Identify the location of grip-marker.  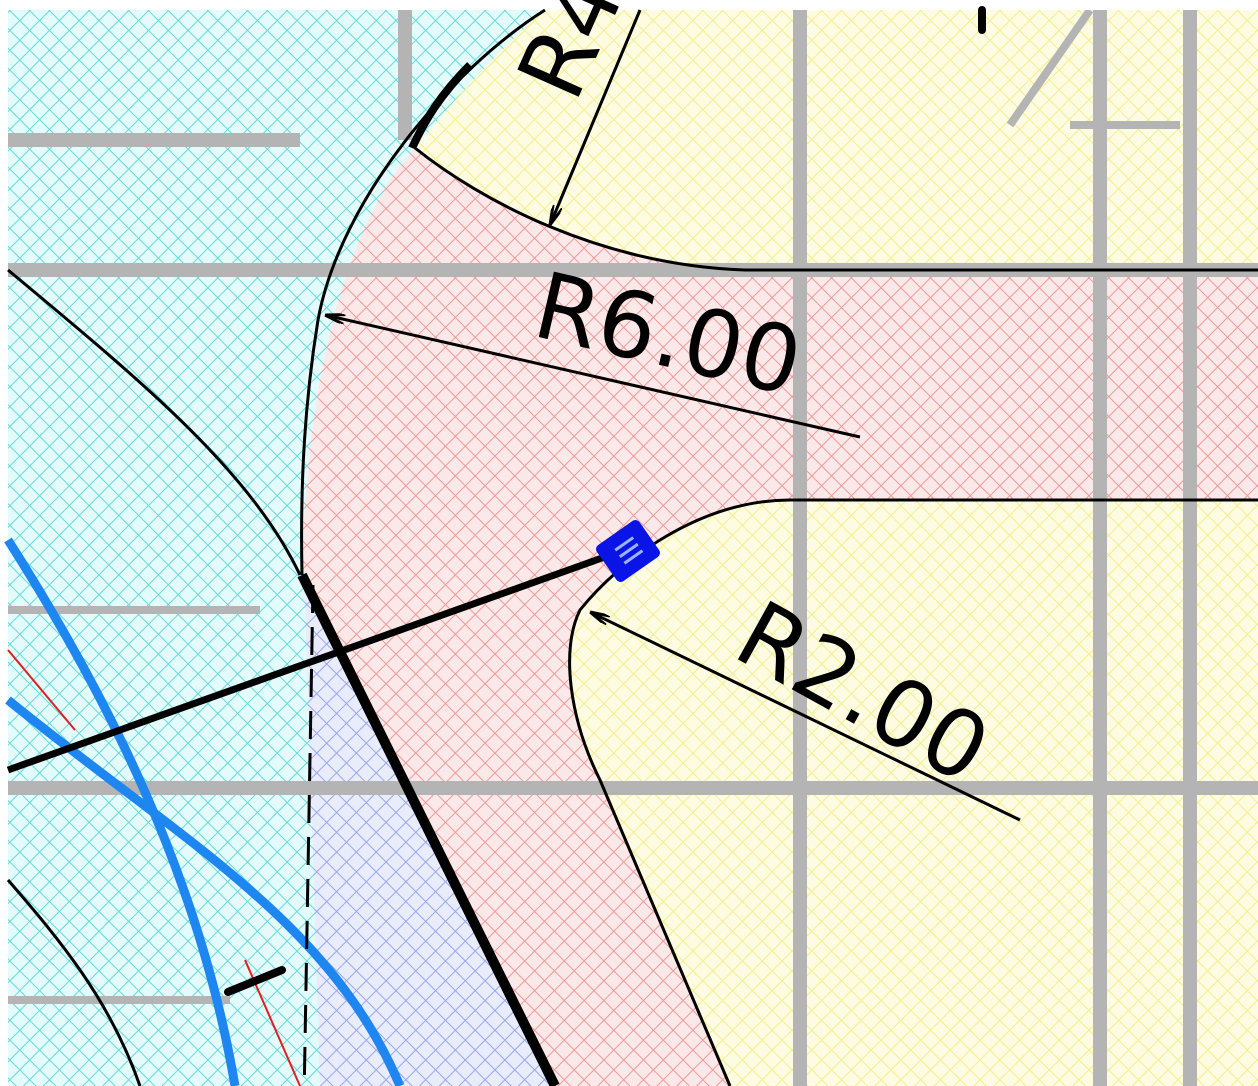
(628, 551).